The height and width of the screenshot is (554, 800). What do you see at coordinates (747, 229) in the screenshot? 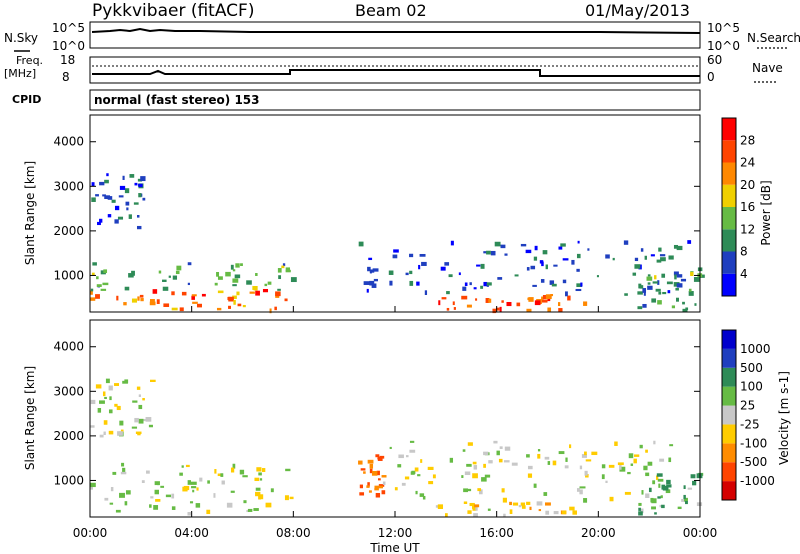
I see `colorbar-tick-label: 12` at bounding box center [747, 229].